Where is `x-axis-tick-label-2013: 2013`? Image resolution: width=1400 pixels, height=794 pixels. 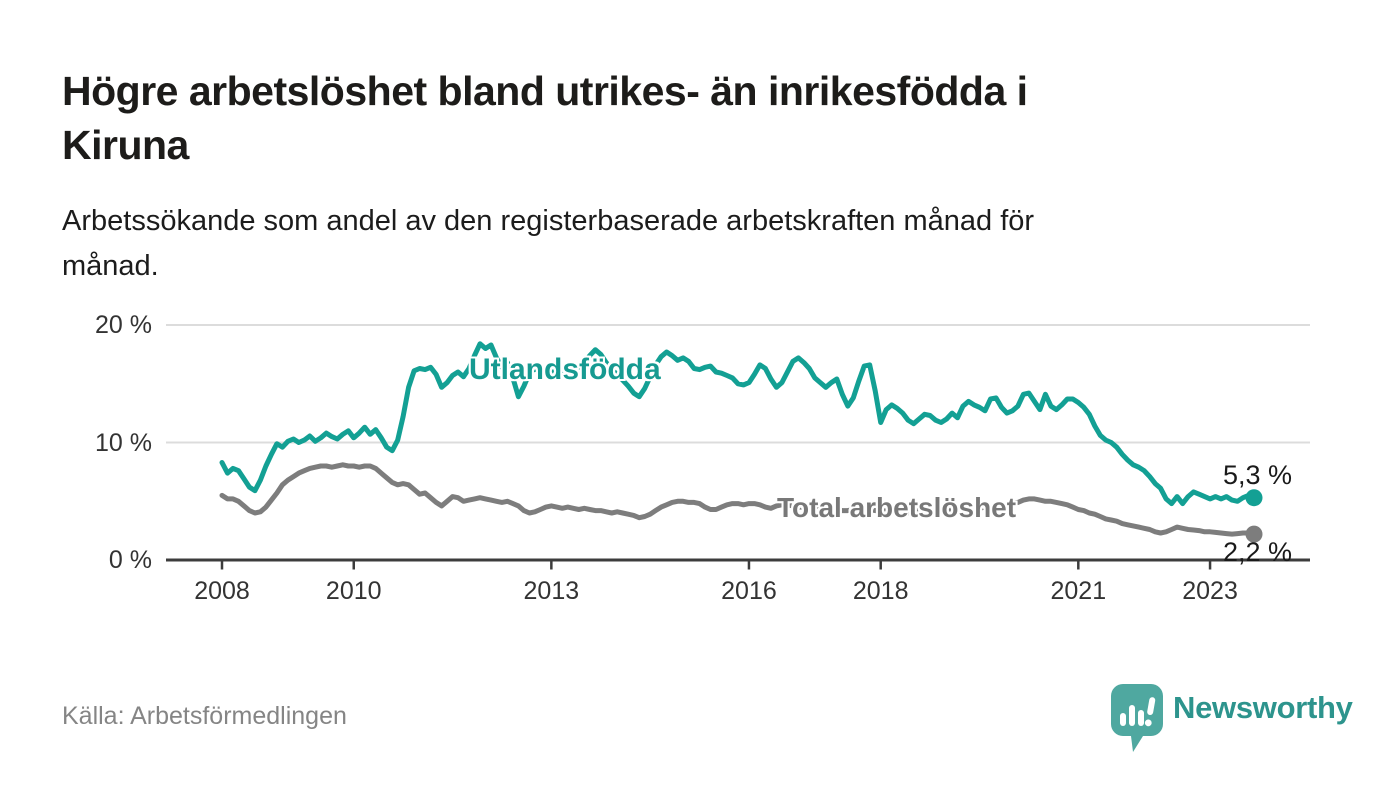 x-axis-tick-label-2013: 2013 is located at coordinates (551, 591).